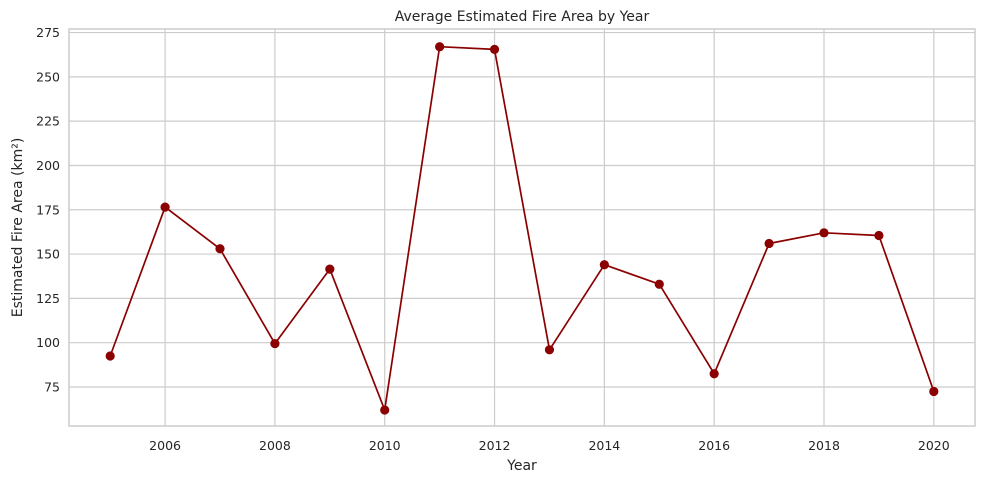 This screenshot has width=984, height=484. I want to click on y-tick-label: 175, so click(48, 209).